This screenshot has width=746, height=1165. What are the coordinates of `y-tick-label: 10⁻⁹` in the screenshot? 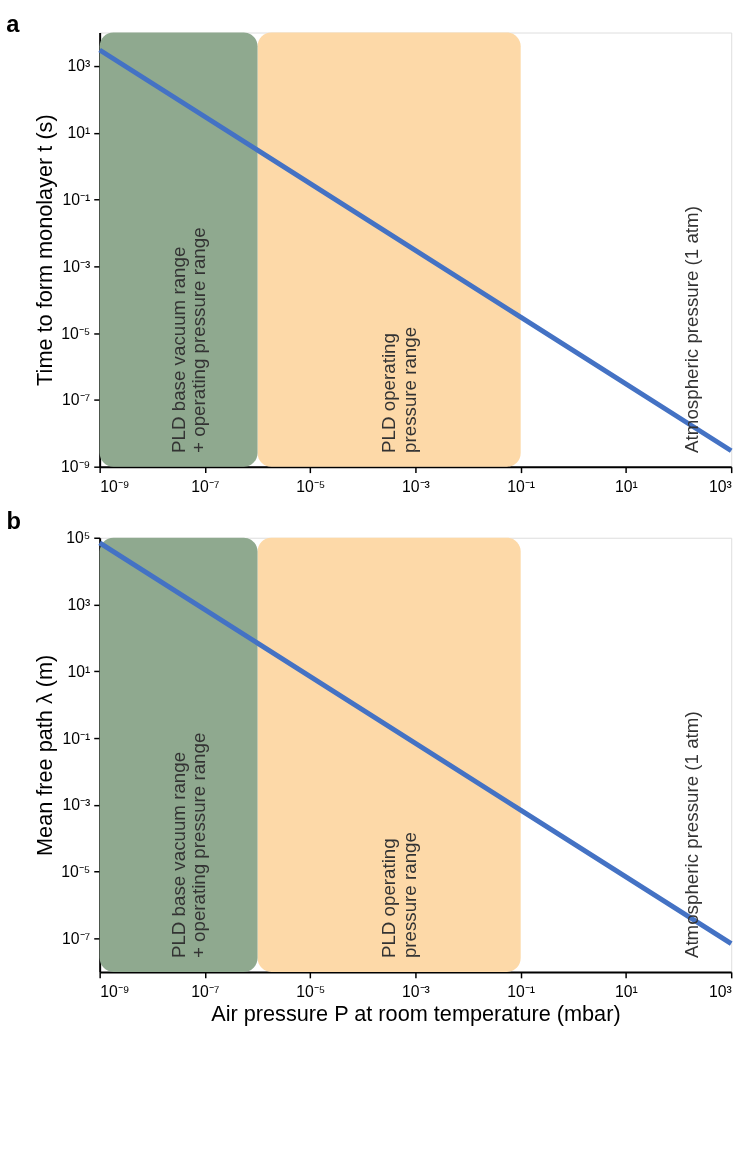 It's located at (75, 467).